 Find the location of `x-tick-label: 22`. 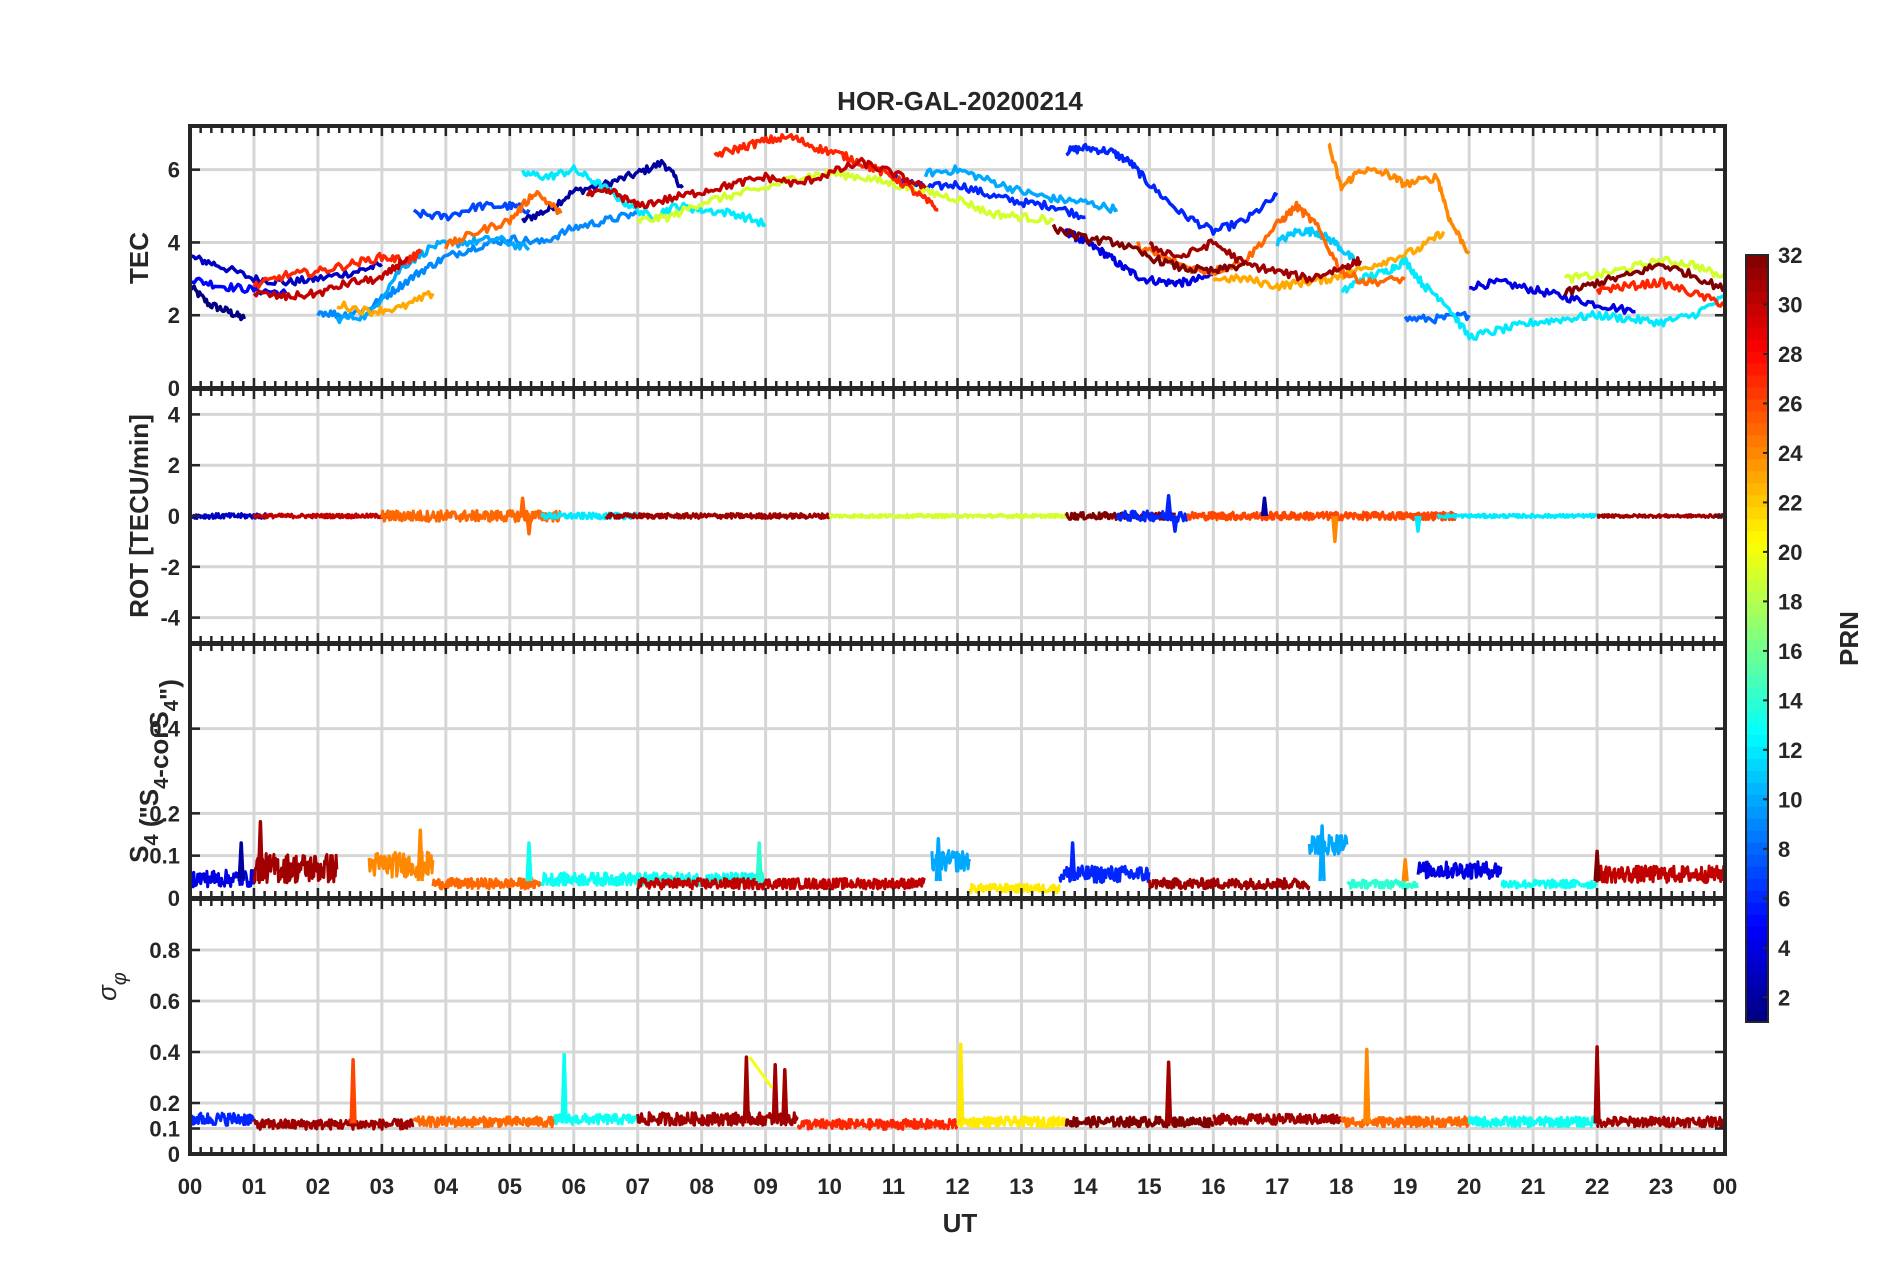

x-tick-label: 22 is located at coordinates (1597, 1186).